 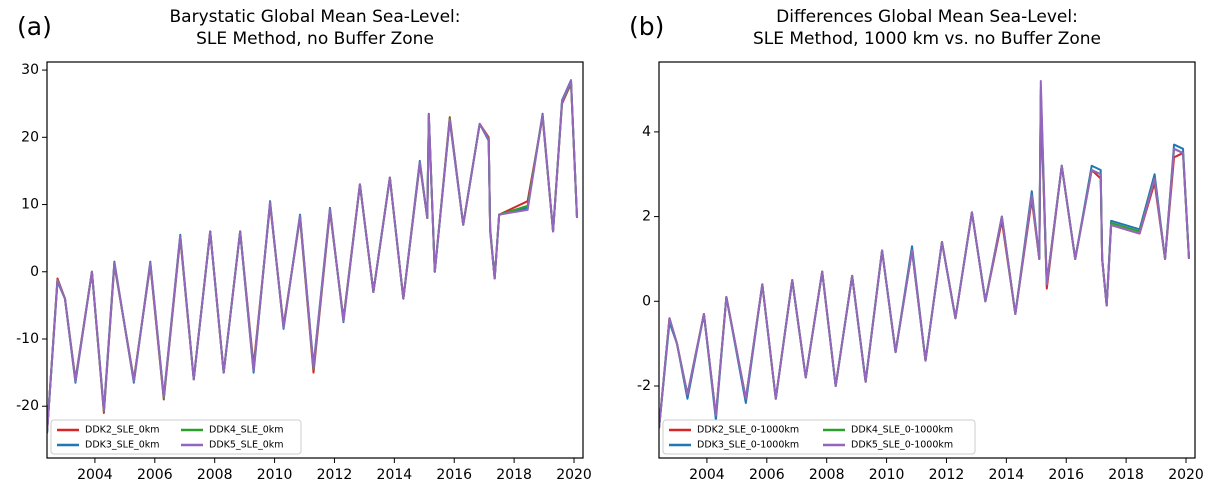 What do you see at coordinates (315, 17) in the screenshot?
I see `chart-title: Barystatic Global Mean Sea-Level:` at bounding box center [315, 17].